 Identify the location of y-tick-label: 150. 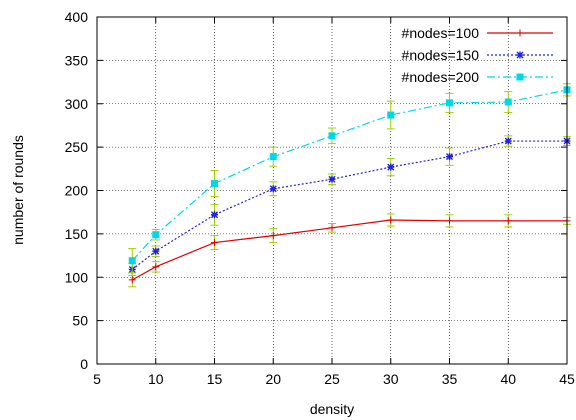
(77, 234).